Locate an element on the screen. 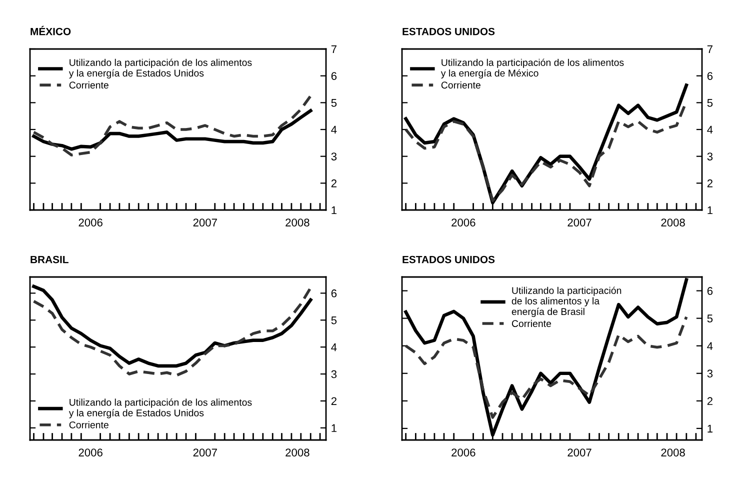 Image resolution: width=733 pixels, height=485 pixels. legend-label: Utilizando la participación de los alimentos y la energía de Brasil is located at coordinates (567, 301).